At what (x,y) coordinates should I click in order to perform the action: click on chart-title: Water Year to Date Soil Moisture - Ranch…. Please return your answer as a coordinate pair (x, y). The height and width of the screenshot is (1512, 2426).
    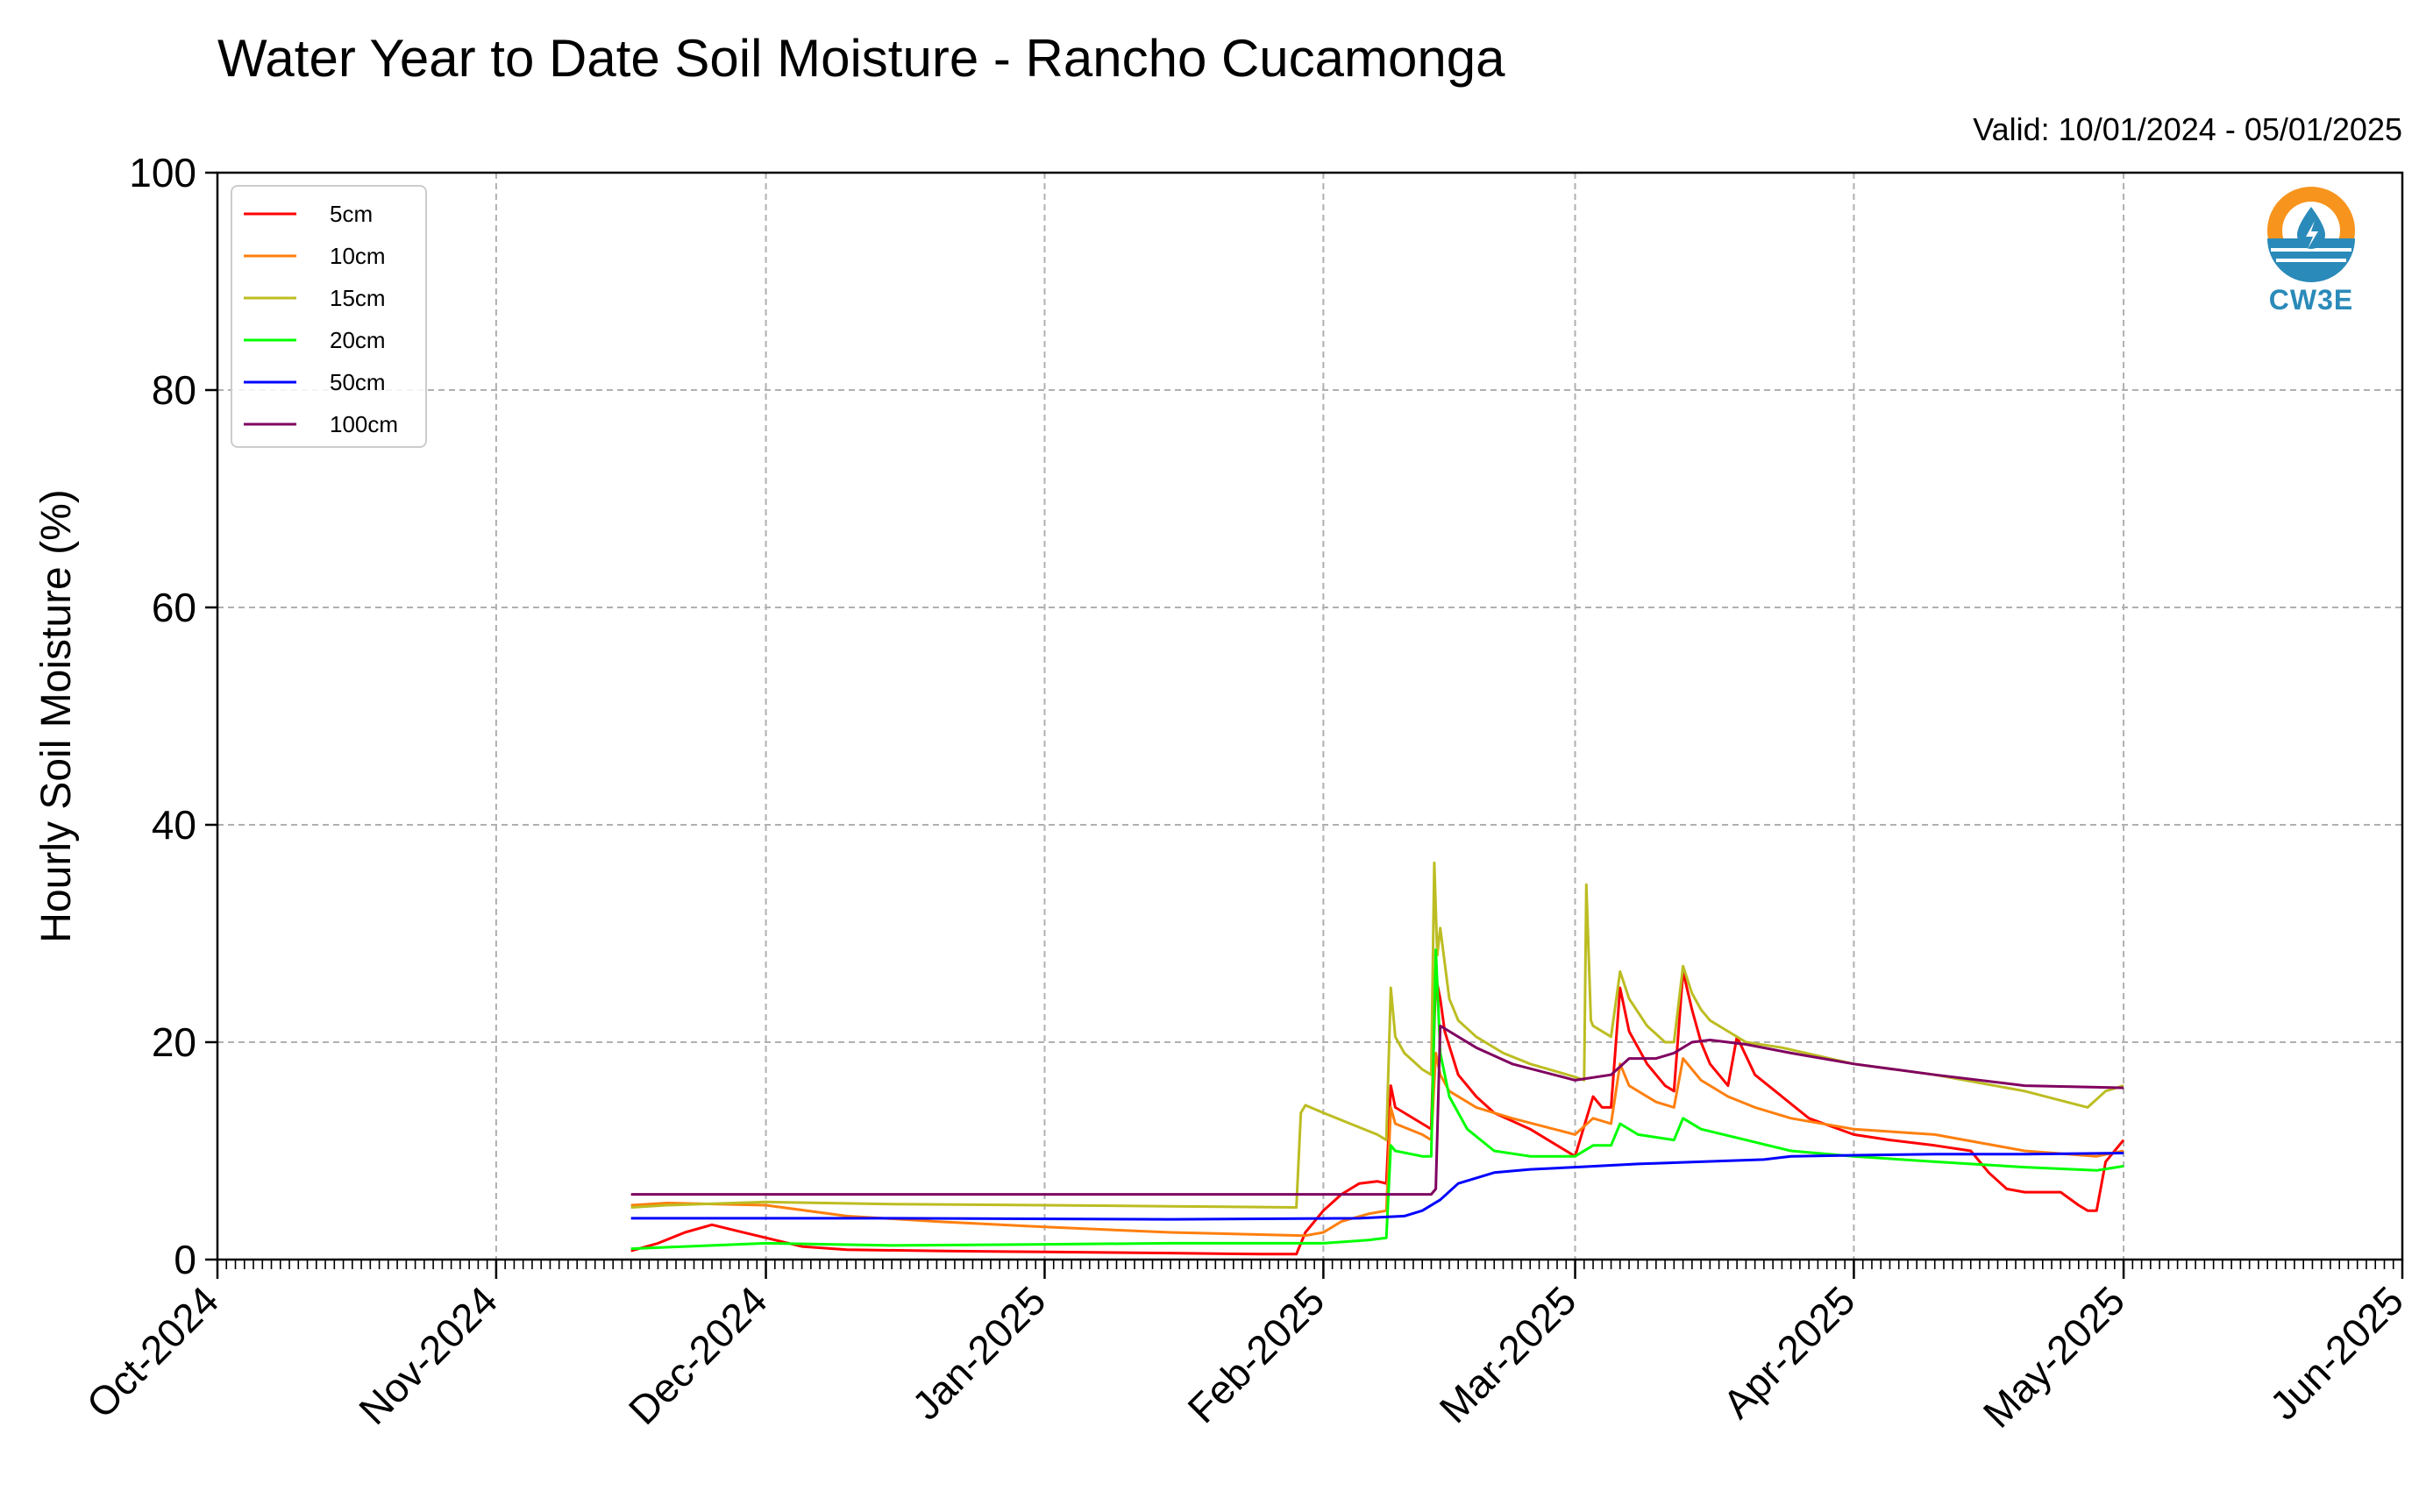
    Looking at the image, I should click on (861, 58).